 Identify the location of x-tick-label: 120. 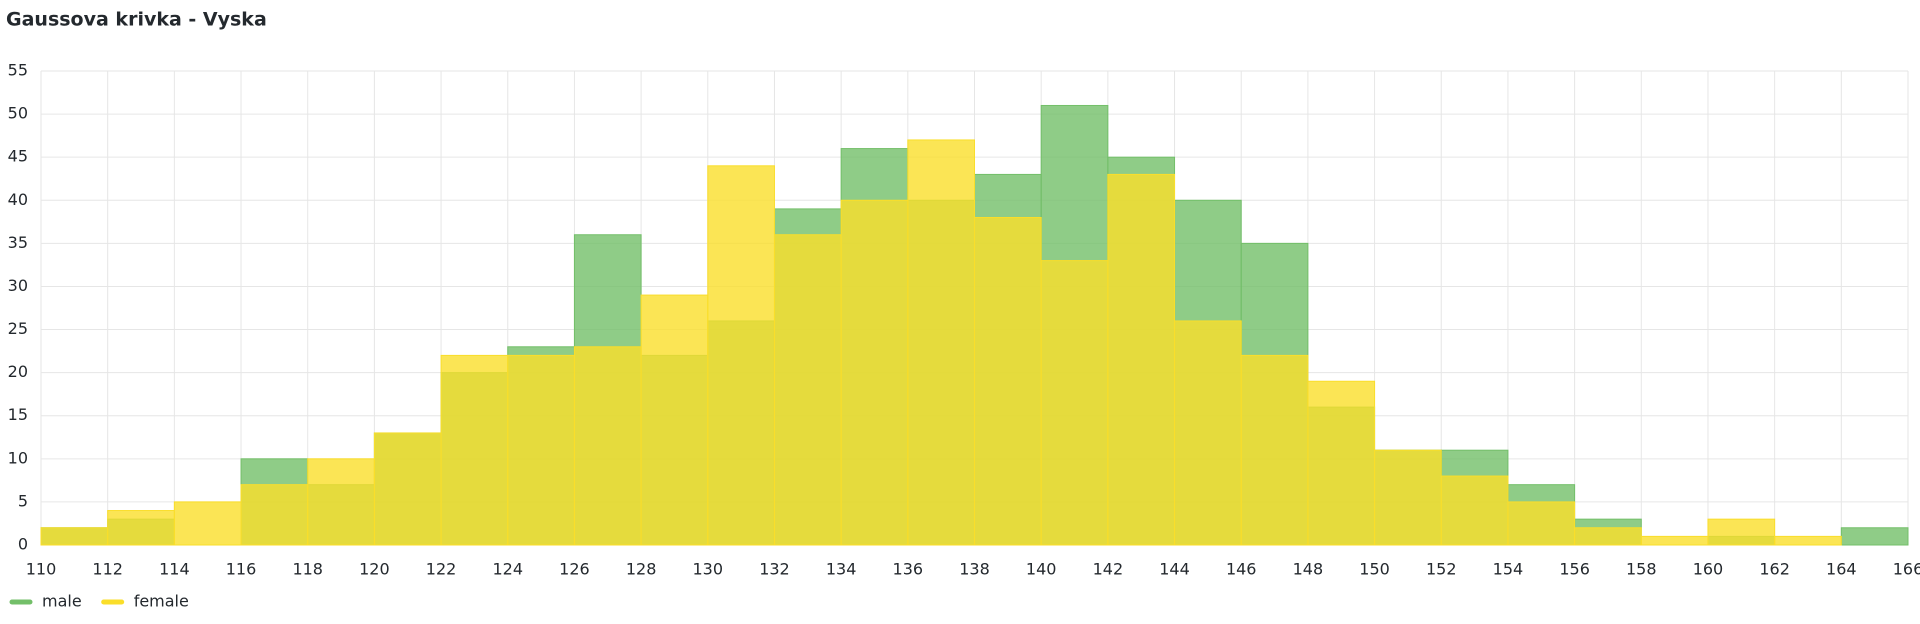
(374, 569).